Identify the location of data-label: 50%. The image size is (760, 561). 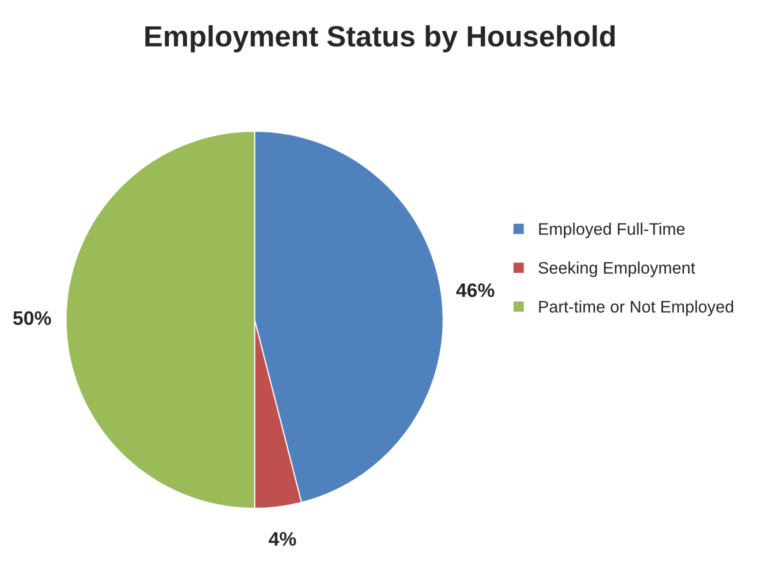
(32, 318).